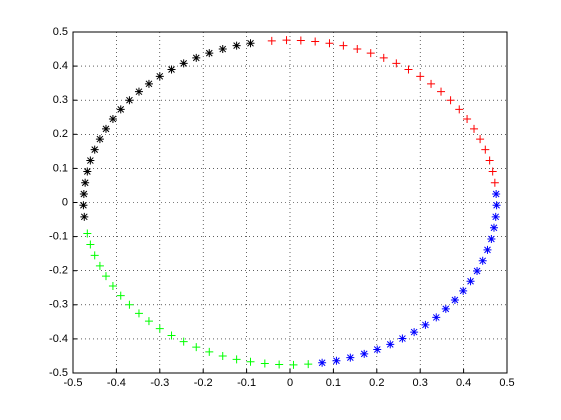 Image resolution: width=561 pixels, height=420 pixels. What do you see at coordinates (116, 383) in the screenshot?
I see `x-tick-label: -0.4` at bounding box center [116, 383].